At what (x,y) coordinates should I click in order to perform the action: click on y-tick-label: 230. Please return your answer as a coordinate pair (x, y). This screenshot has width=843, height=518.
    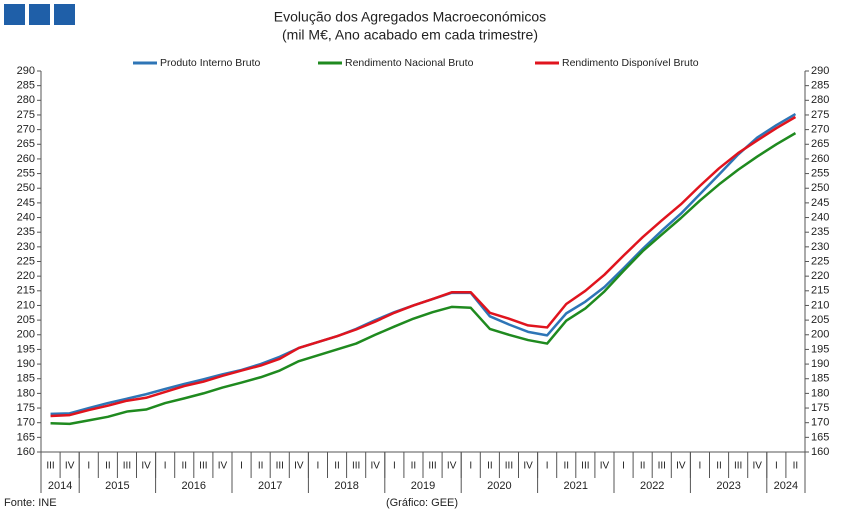
    Looking at the image, I should click on (26, 247).